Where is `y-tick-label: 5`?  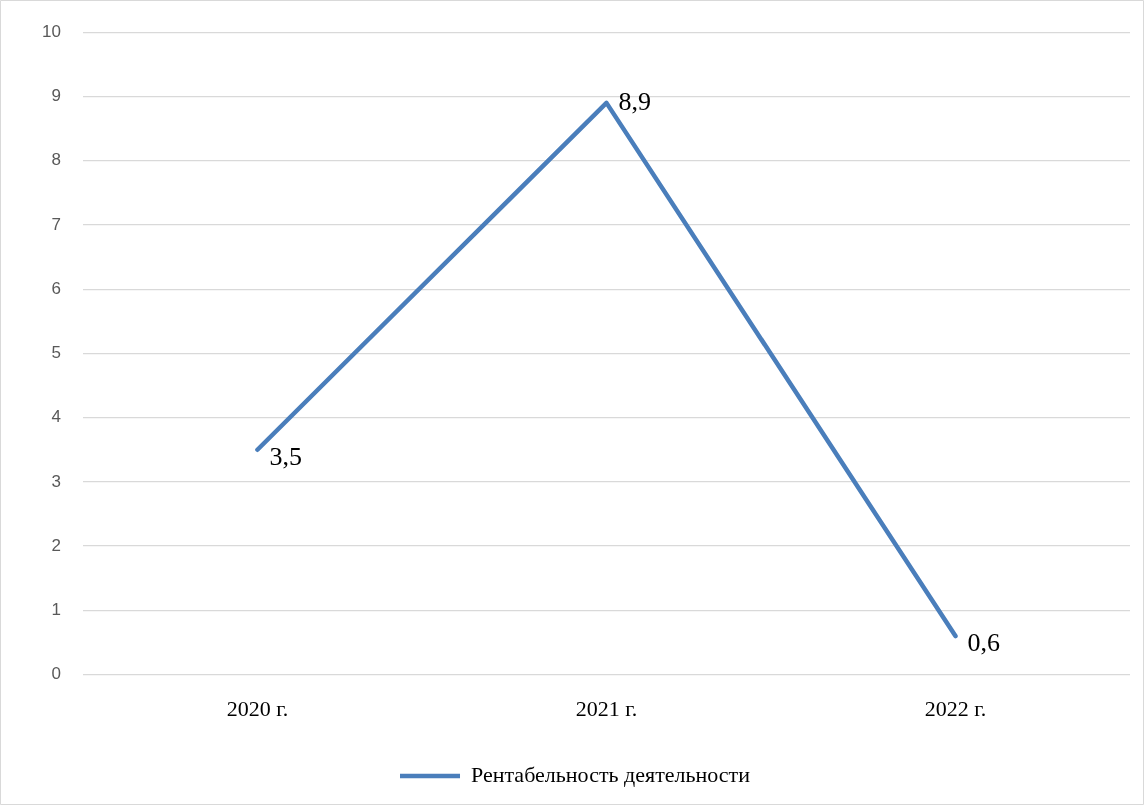
y-tick-label: 5 is located at coordinates (56, 353).